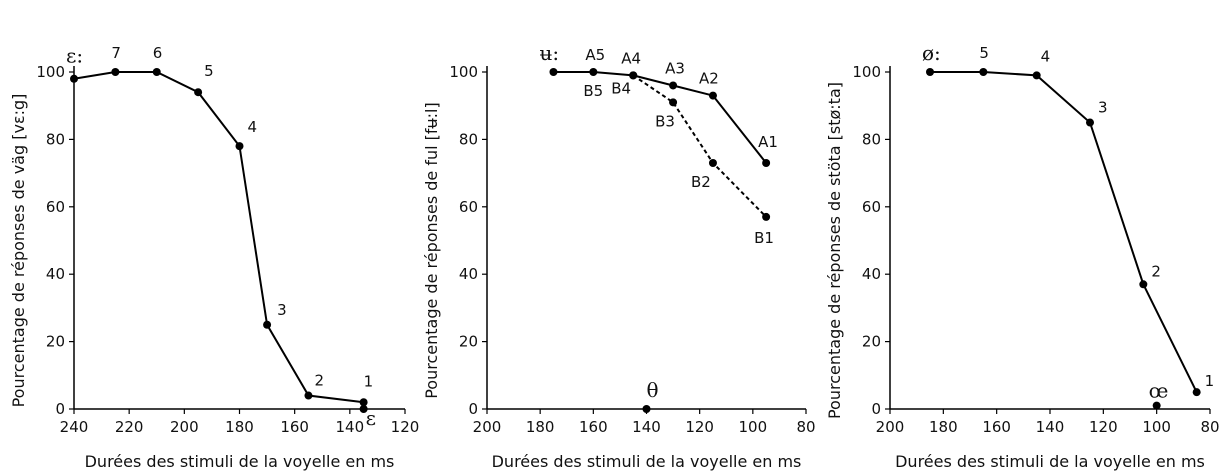  Describe the element at coordinates (699, 146) in the screenshot. I see `series-line-dashed` at that location.